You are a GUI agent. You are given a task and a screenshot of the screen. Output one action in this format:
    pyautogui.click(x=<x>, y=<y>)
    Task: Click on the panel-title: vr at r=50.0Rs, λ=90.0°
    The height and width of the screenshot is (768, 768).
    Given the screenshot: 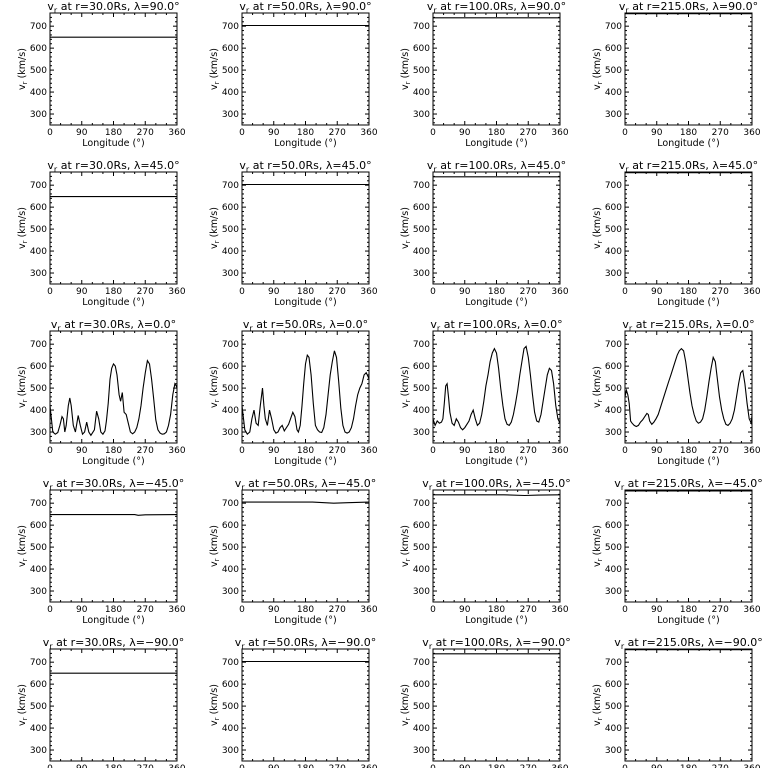 What is the action you would take?
    pyautogui.click(x=305, y=7)
    